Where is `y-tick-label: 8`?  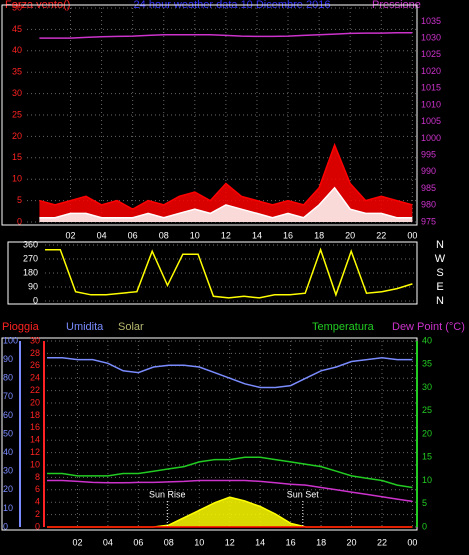
y-tick-label: 8 is located at coordinates (37, 477).